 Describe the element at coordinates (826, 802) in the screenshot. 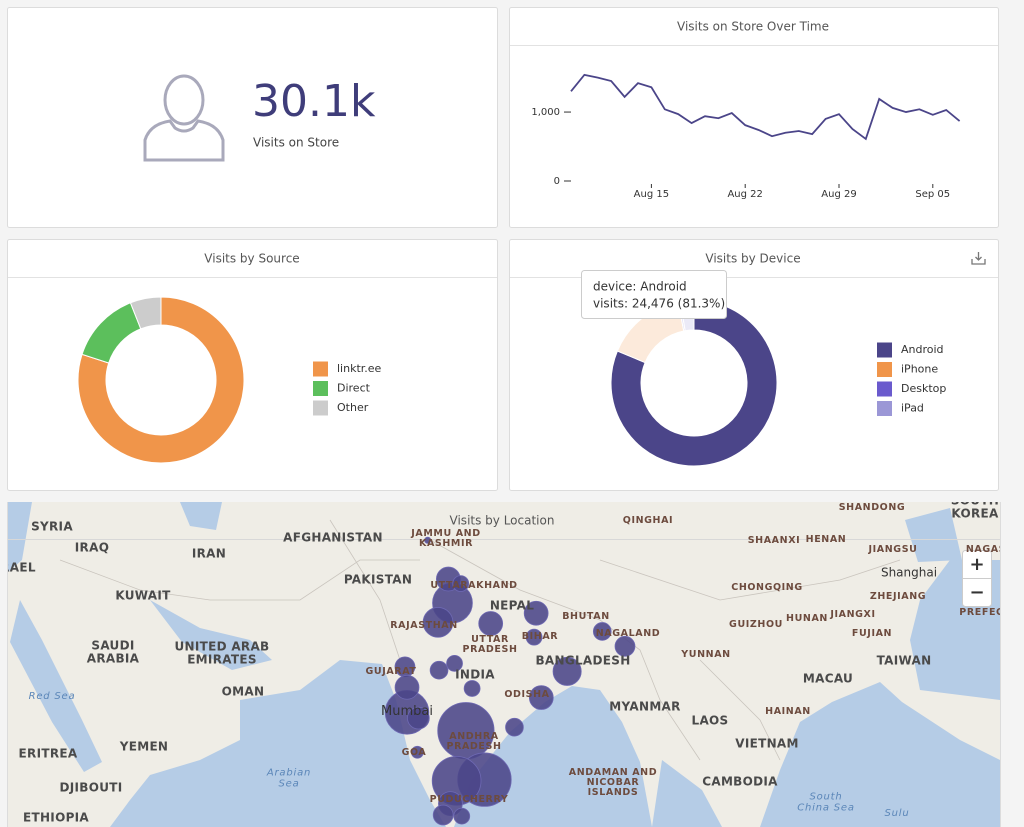

I see `map-label: South China Sea` at that location.